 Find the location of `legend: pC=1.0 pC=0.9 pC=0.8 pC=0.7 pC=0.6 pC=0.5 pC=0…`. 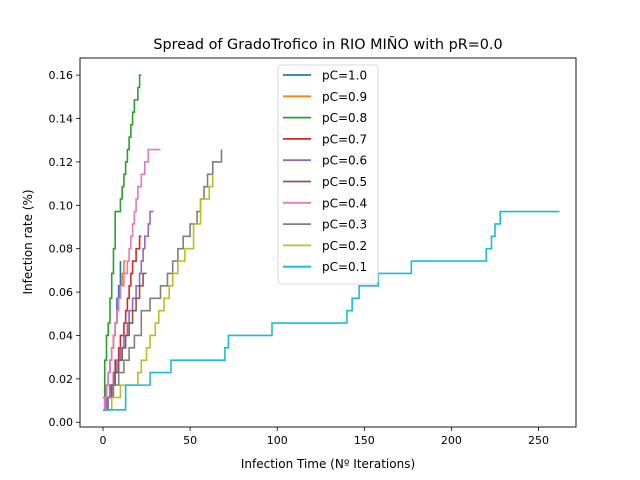

legend: pC=1.0 pC=0.9 pC=0.8 pC=0.7 pC=0.6 pC=0.5 pC=0… is located at coordinates (328, 174).